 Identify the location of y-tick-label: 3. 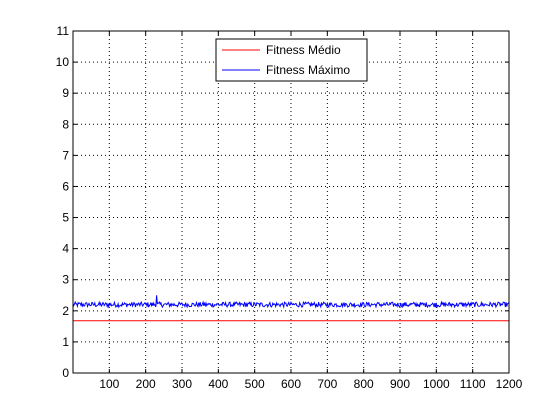
(65, 280).